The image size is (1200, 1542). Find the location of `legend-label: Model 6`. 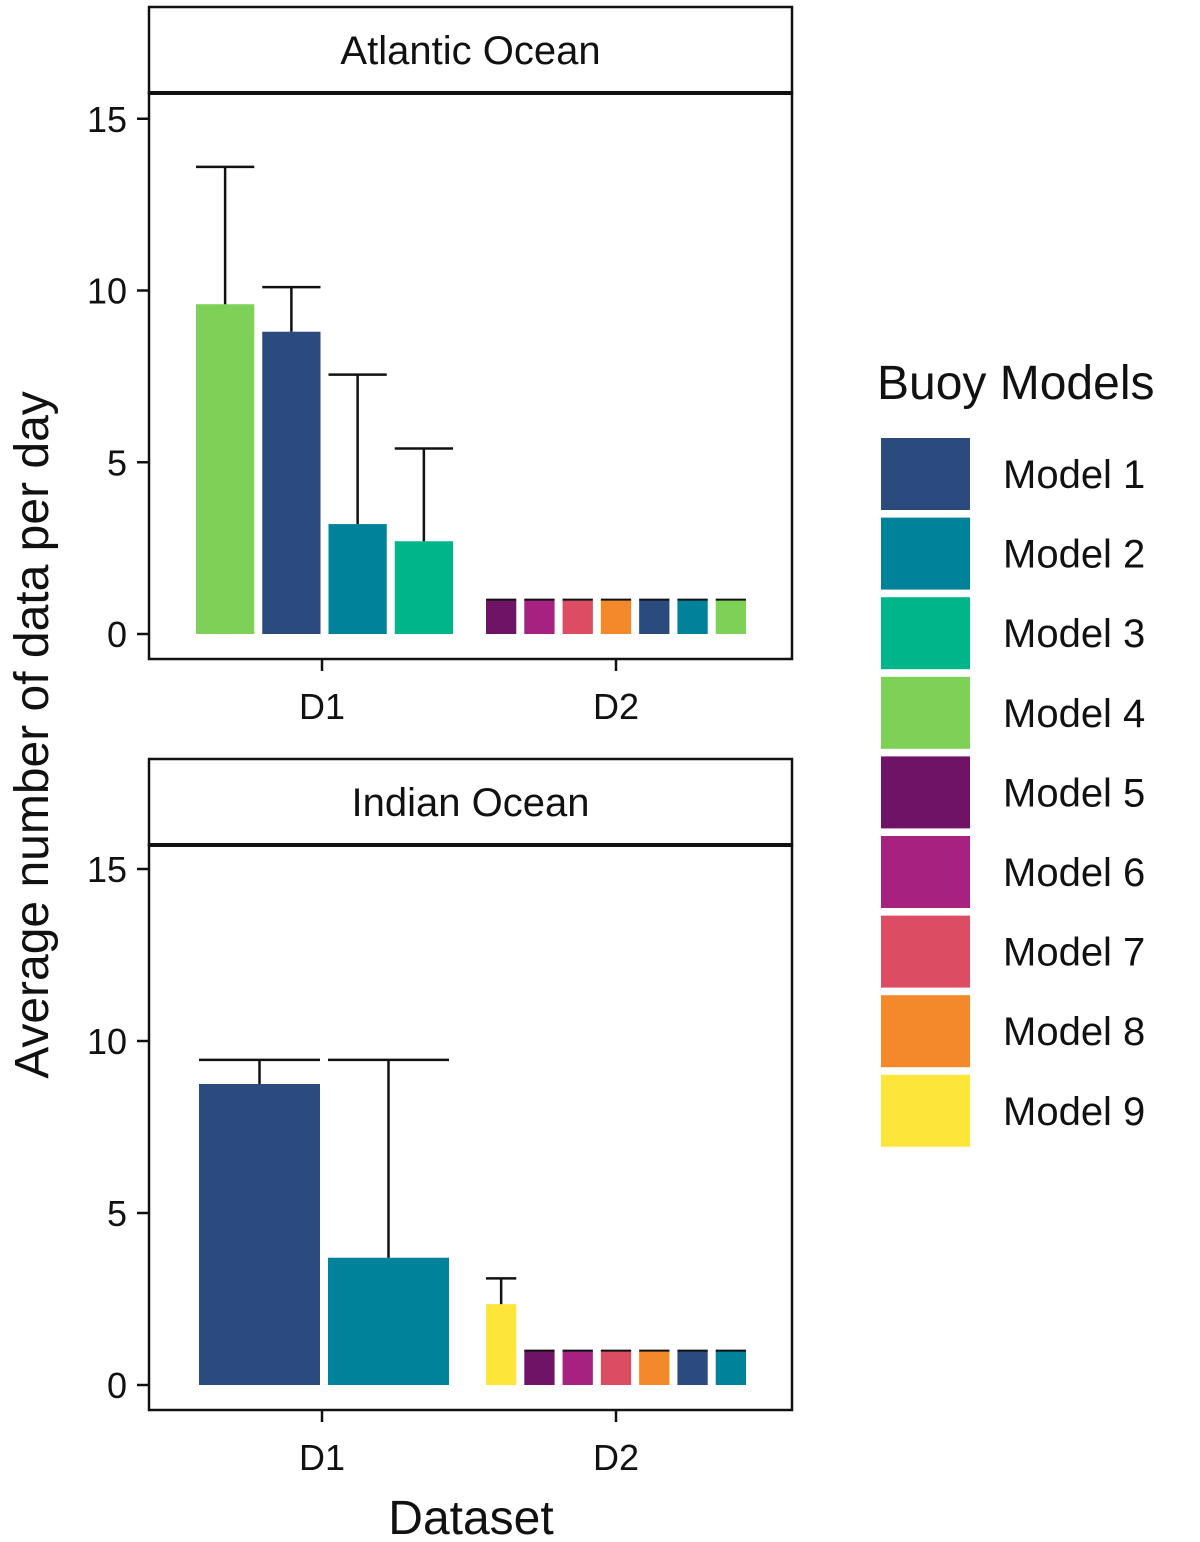

legend-label: Model 6 is located at coordinates (1074, 873).